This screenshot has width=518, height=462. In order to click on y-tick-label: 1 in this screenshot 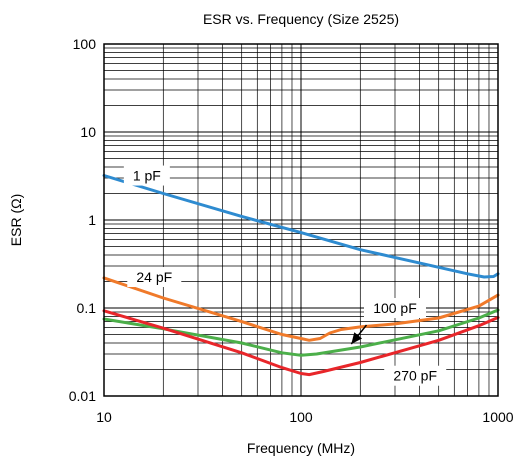, I will do `click(92, 220)`.